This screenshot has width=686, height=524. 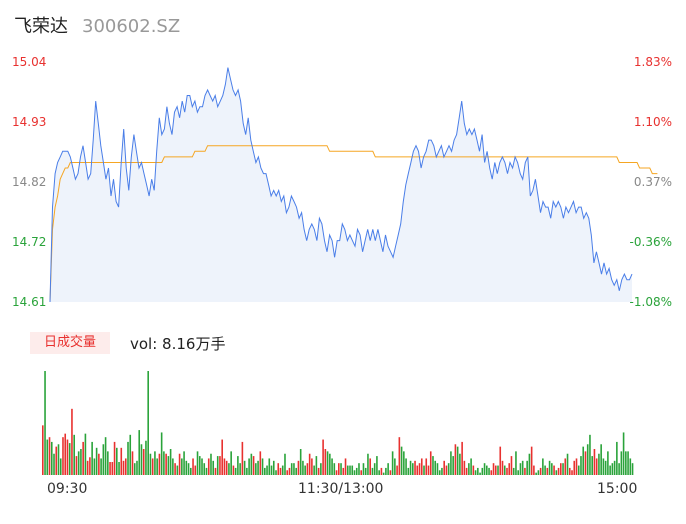 What do you see at coordinates (131, 26) in the screenshot?
I see `stock-code: 300602.SZ` at bounding box center [131, 26].